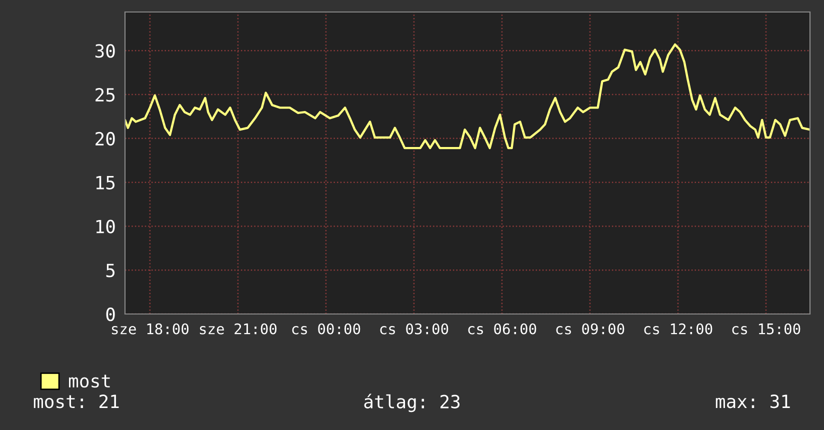  I want to click on legend-label: most, so click(89, 381).